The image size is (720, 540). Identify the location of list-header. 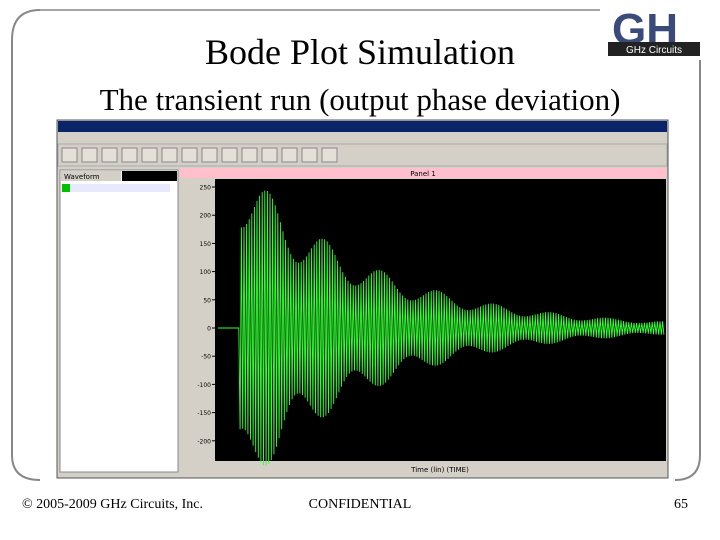
(91, 176).